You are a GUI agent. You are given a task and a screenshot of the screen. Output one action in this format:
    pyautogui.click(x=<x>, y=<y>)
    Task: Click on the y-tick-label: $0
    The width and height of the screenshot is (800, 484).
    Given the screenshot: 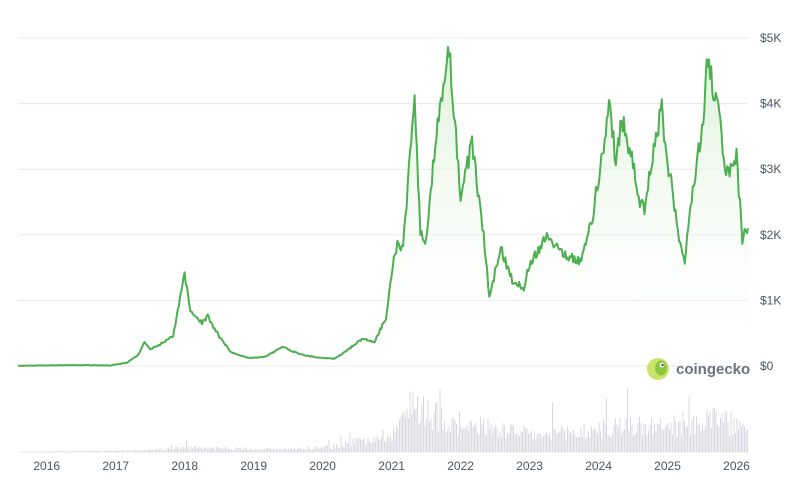 What is the action you would take?
    pyautogui.click(x=767, y=366)
    